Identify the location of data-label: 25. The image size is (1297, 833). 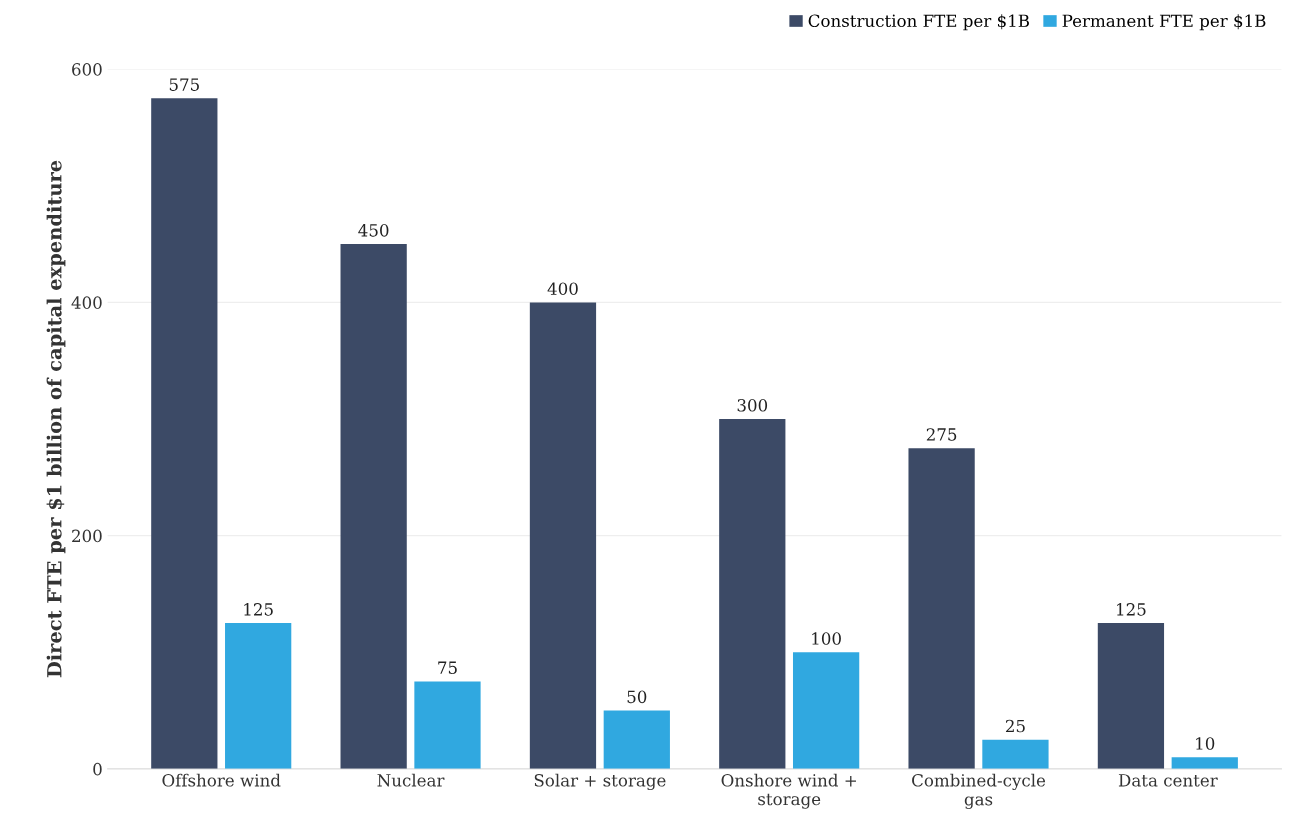
(1015, 726).